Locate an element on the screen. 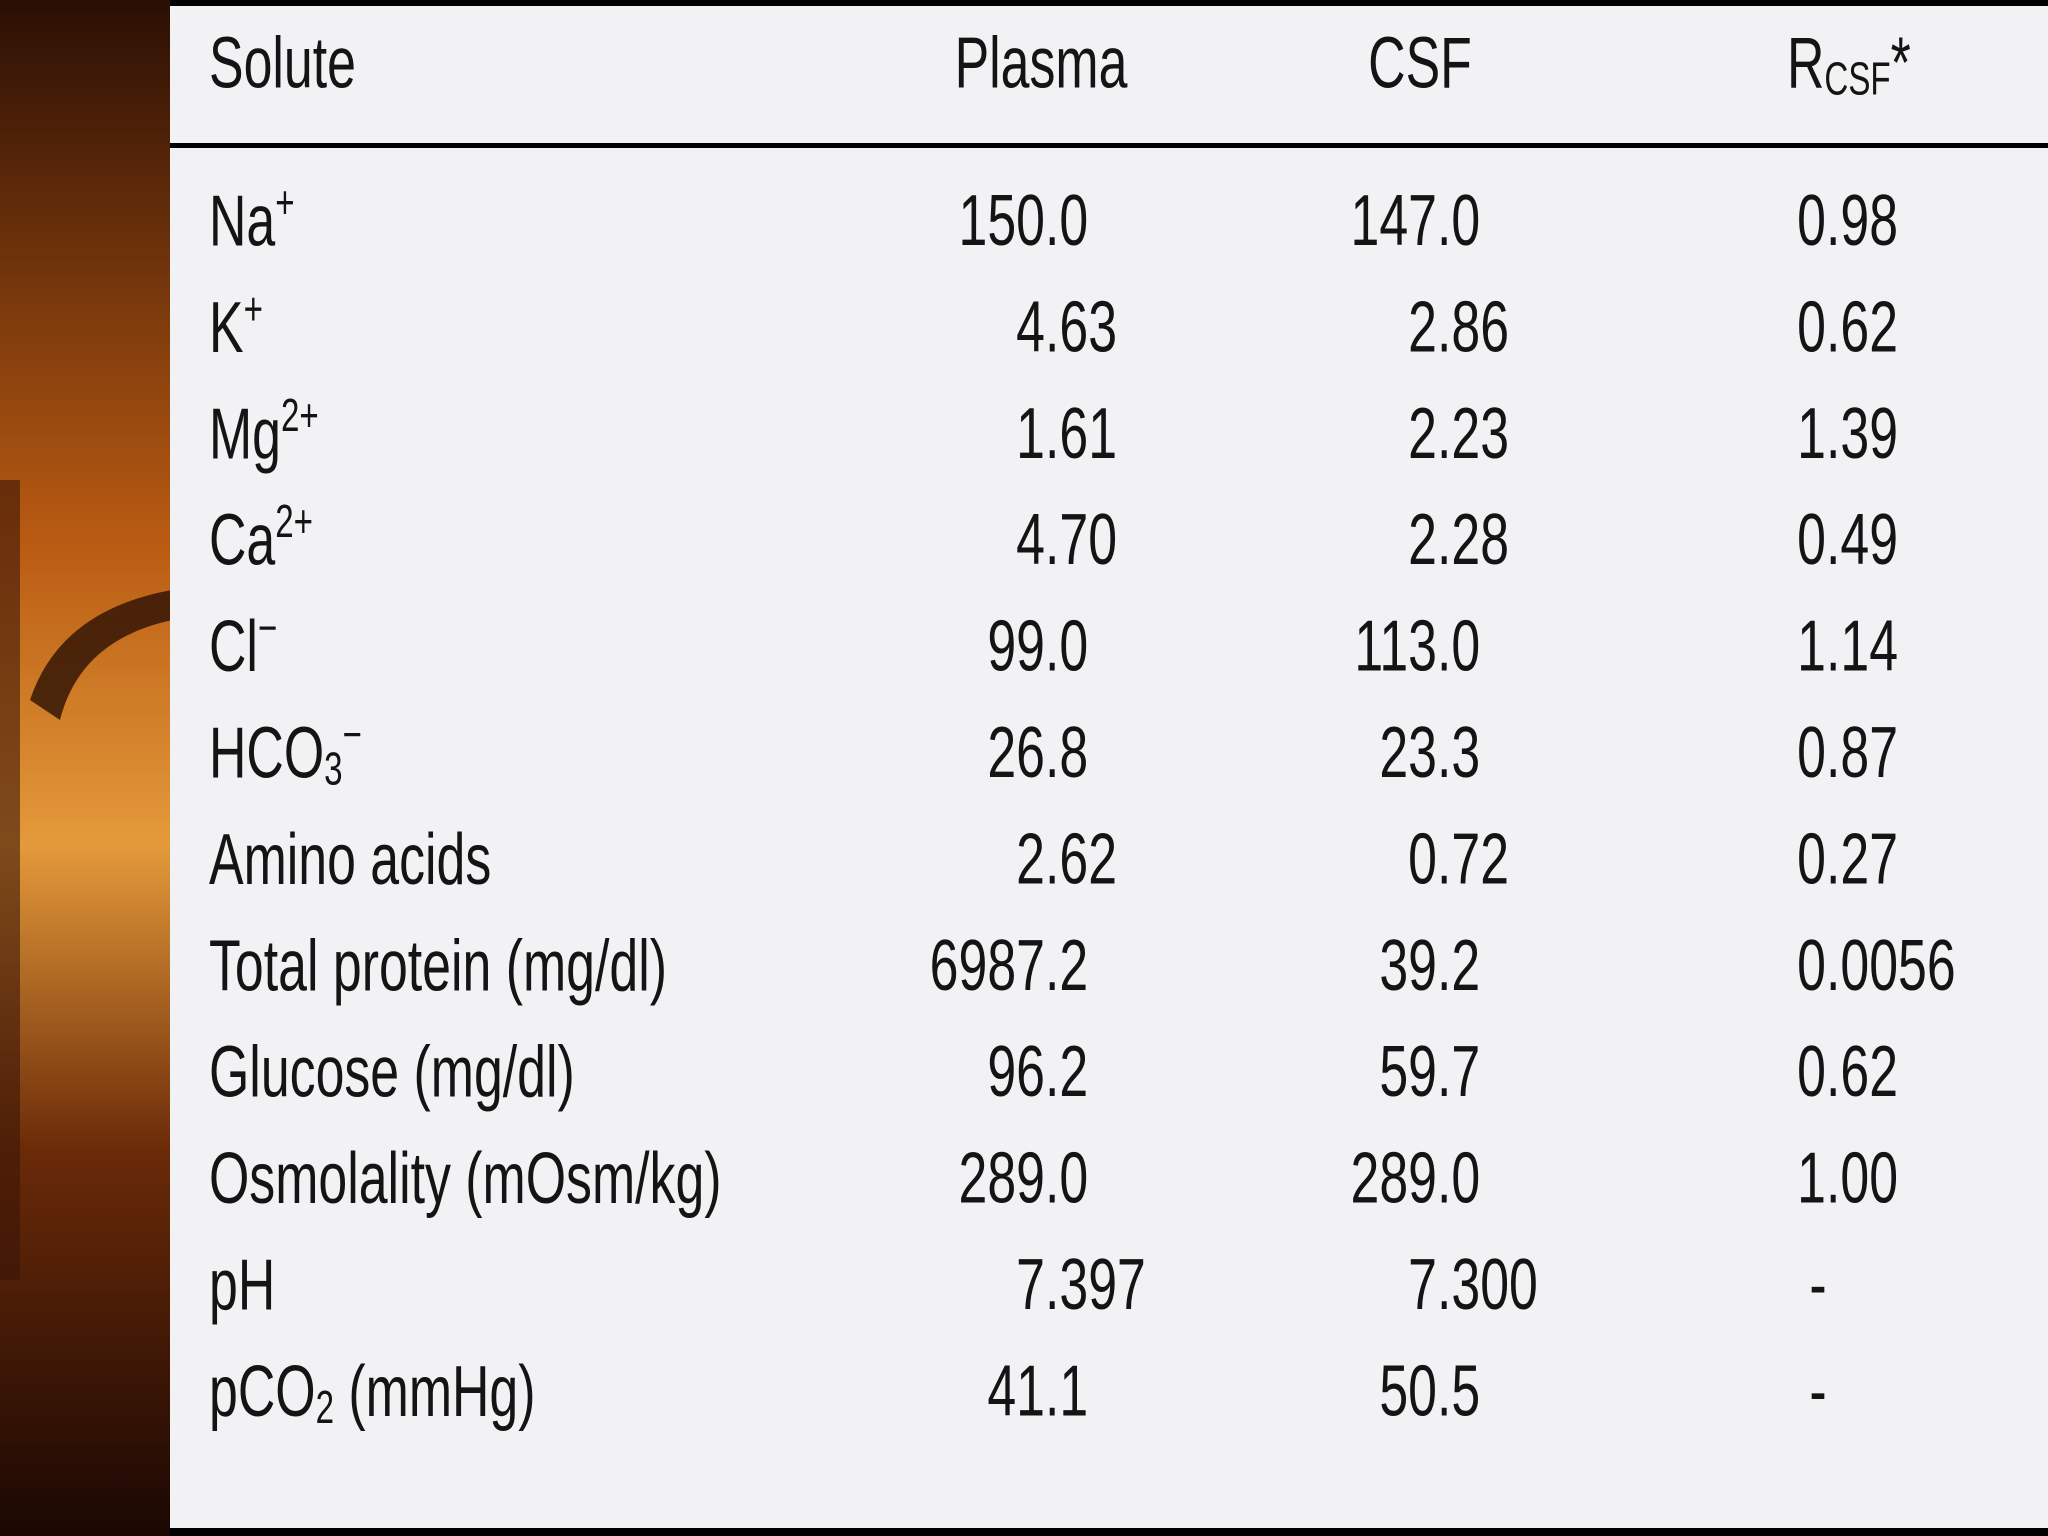  cell-value: 150.0 is located at coordinates (1023, 221).